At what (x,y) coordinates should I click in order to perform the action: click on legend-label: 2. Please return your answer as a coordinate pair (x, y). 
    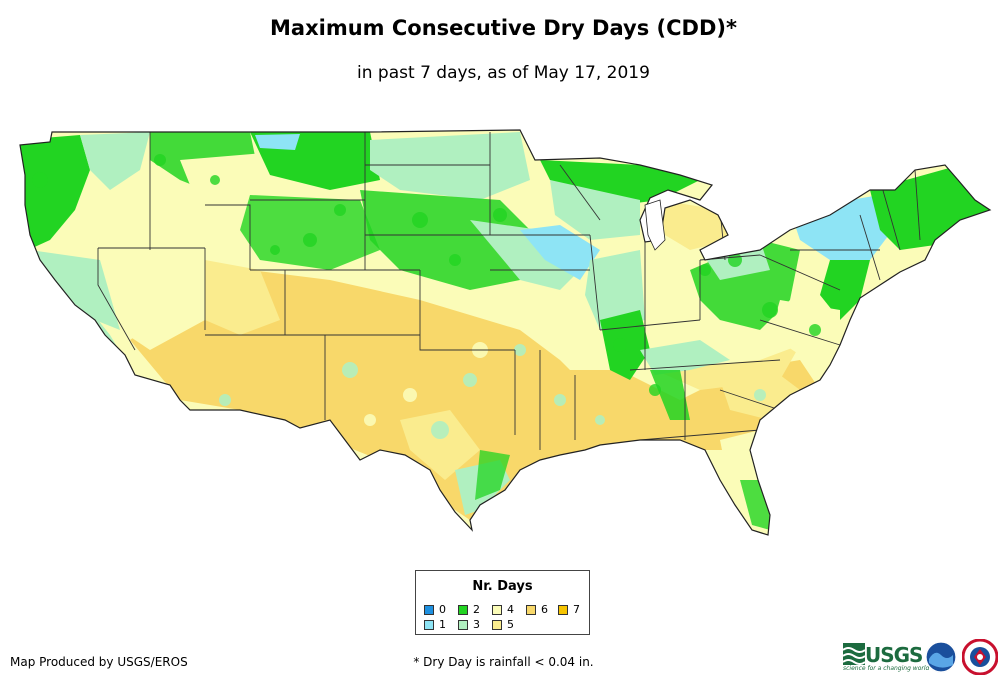
    Looking at the image, I should click on (476, 609).